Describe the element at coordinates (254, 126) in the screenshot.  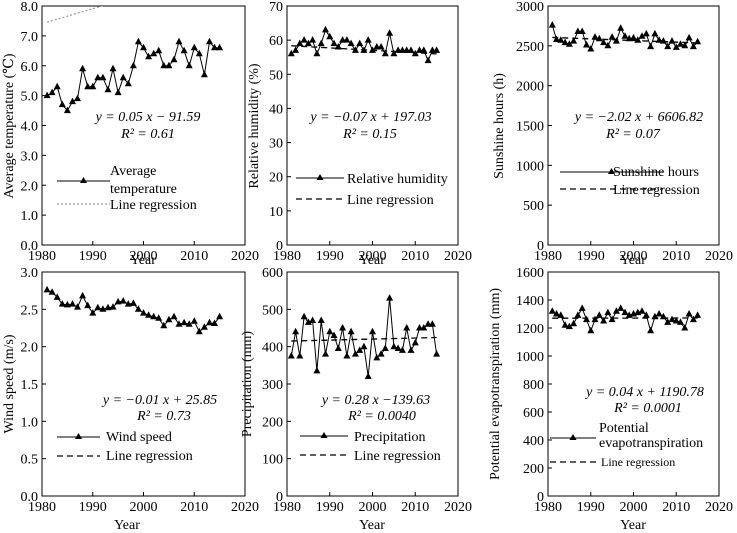
I see `y-axis-label: Relative humidity (%)` at that location.